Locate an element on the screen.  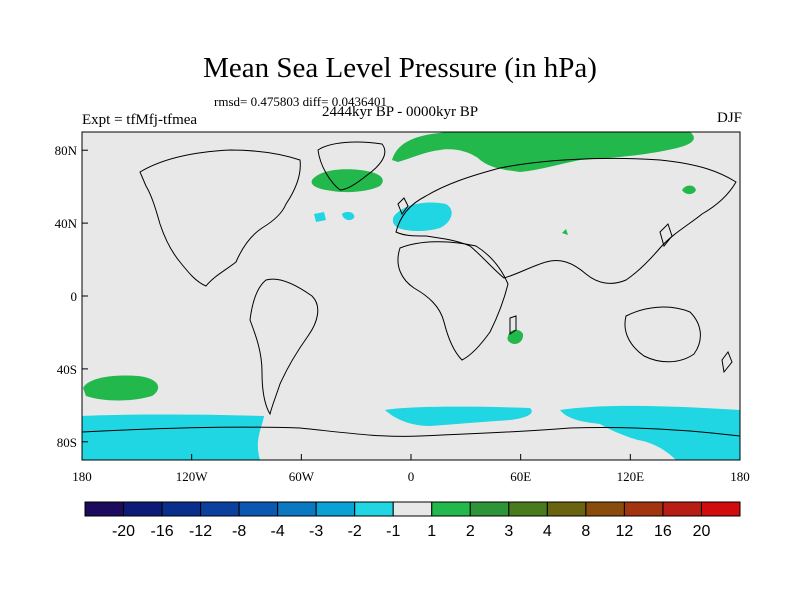
colorbar-label: 1 is located at coordinates (431, 531).